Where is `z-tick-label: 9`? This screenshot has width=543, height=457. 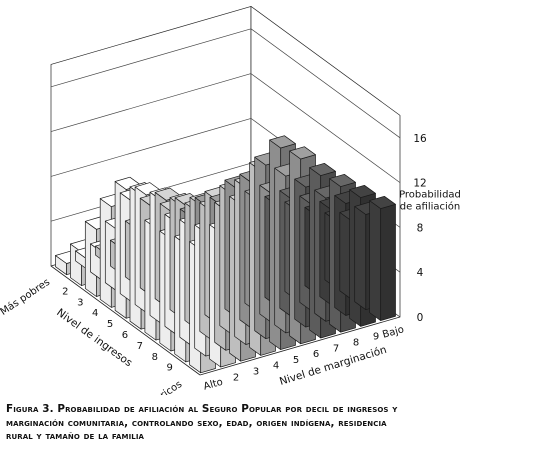 z-tick-label: 9 is located at coordinates (376, 337).